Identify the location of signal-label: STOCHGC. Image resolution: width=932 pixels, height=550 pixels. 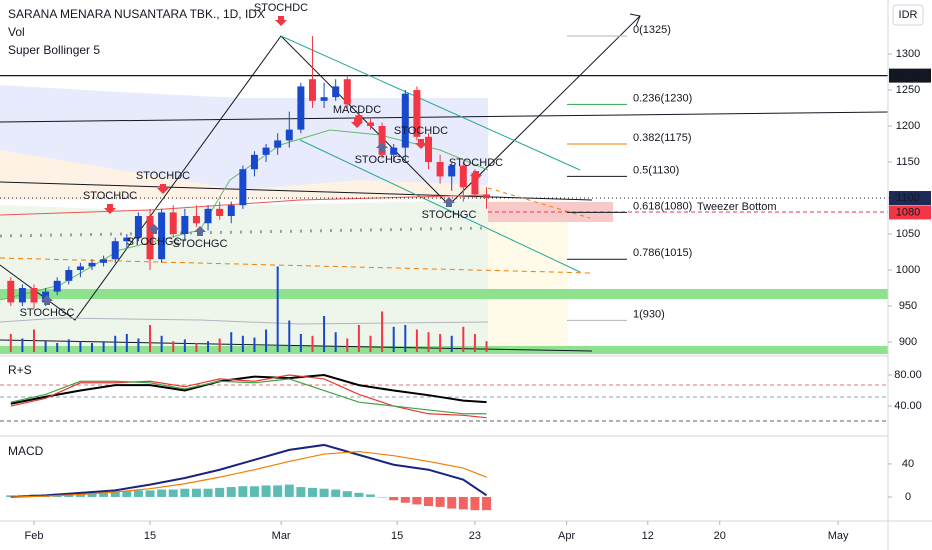
(154, 242).